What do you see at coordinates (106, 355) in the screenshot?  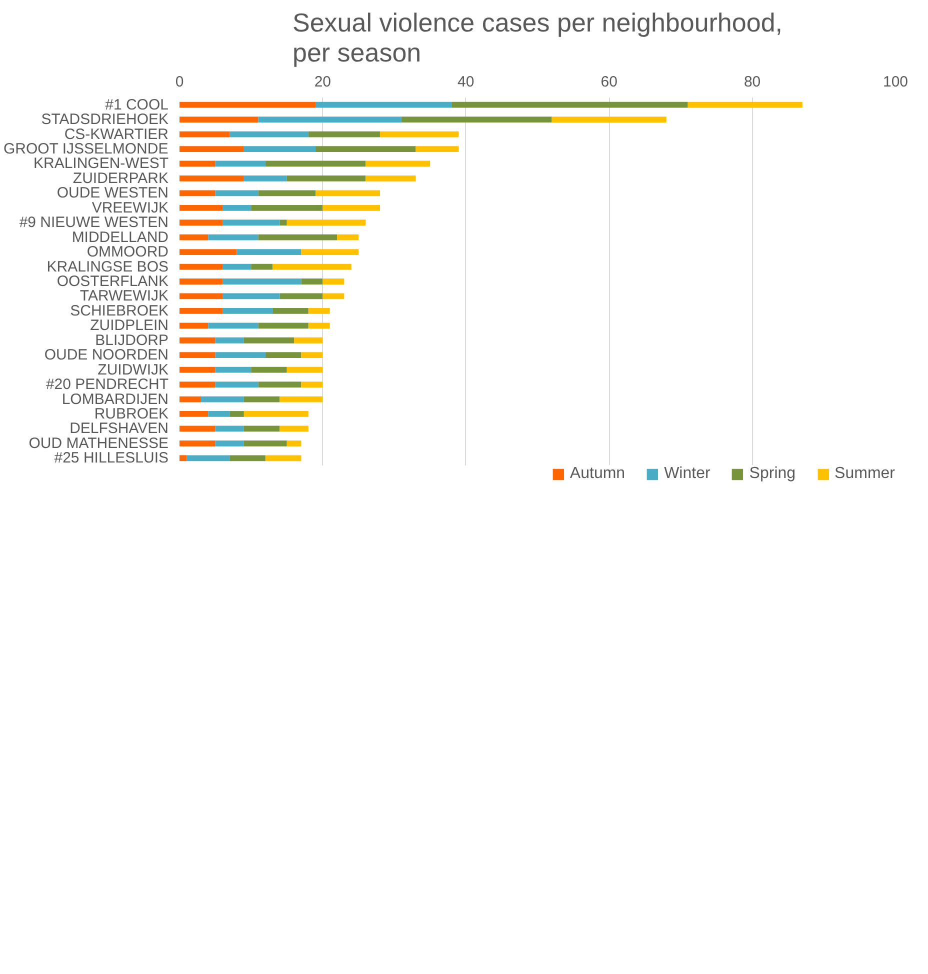 I see `y-tick-label: OUDE NOORDEN` at bounding box center [106, 355].